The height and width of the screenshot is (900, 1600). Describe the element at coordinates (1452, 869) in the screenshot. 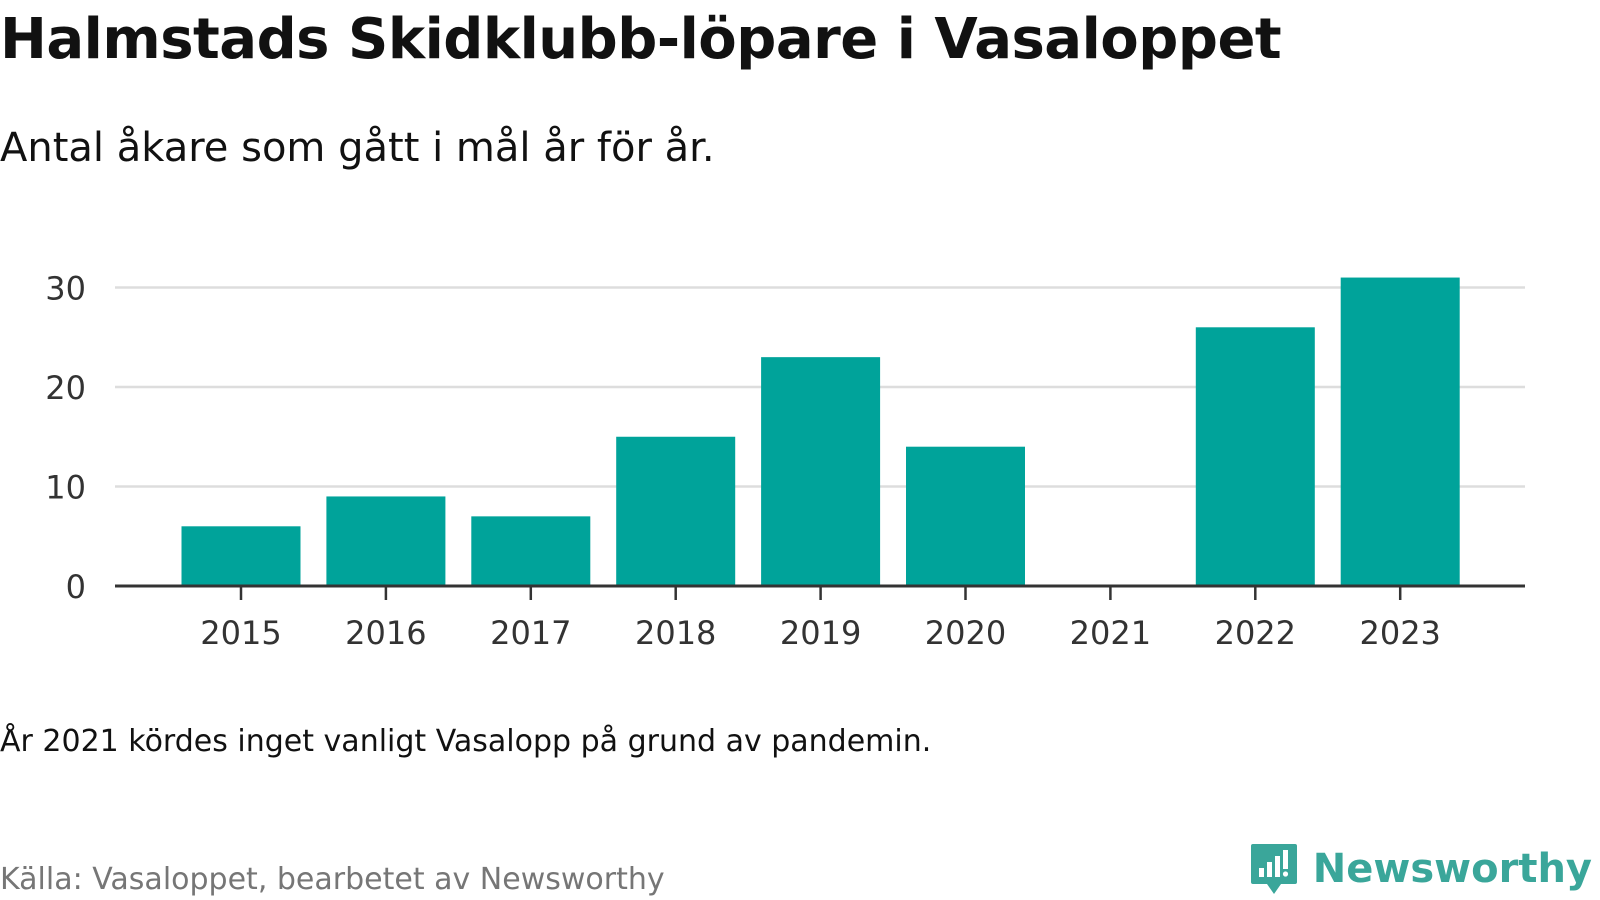

I see `logo-wordmark: Newsworthy` at that location.